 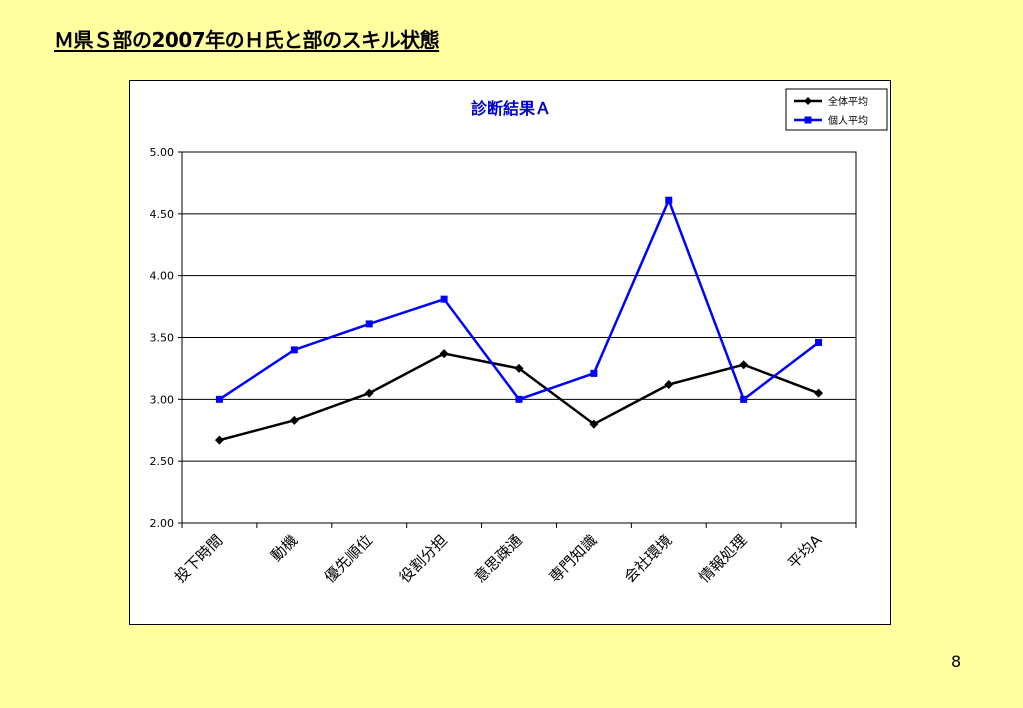 I want to click on x-tick-label: 役割分担, so click(x=423, y=558).